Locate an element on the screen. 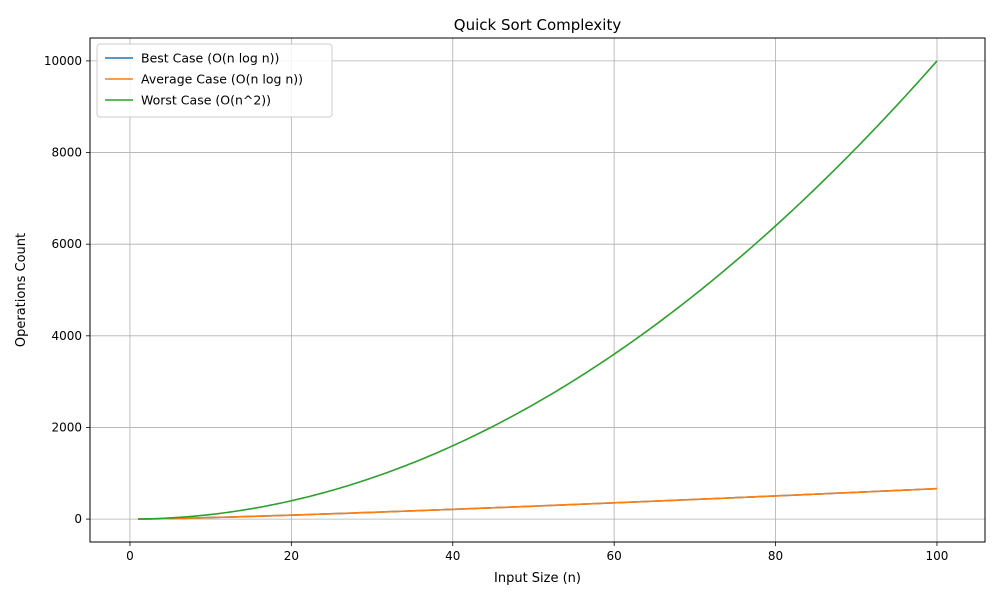 Image resolution: width=1000 pixels, height=604 pixels. legend-label: Average Case (O(n log n)) is located at coordinates (222, 79).